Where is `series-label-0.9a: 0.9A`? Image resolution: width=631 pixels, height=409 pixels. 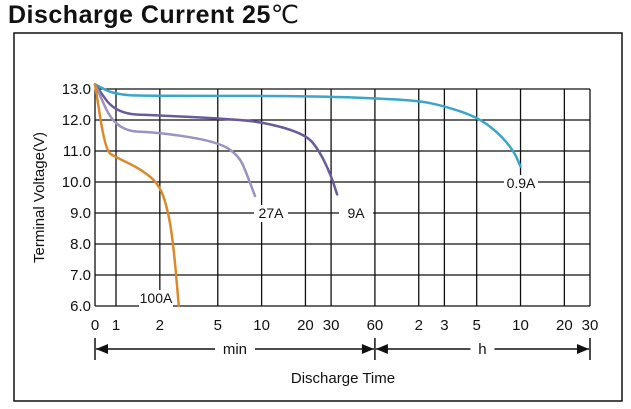
series-label-0.9a: 0.9A is located at coordinates (521, 183).